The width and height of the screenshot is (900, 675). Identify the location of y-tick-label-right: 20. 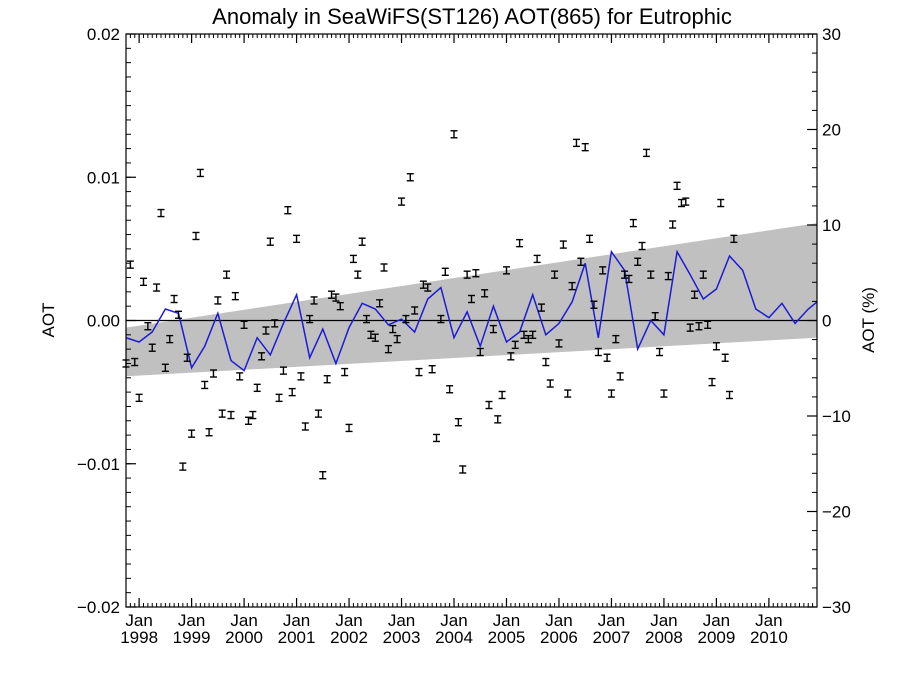
(831, 130).